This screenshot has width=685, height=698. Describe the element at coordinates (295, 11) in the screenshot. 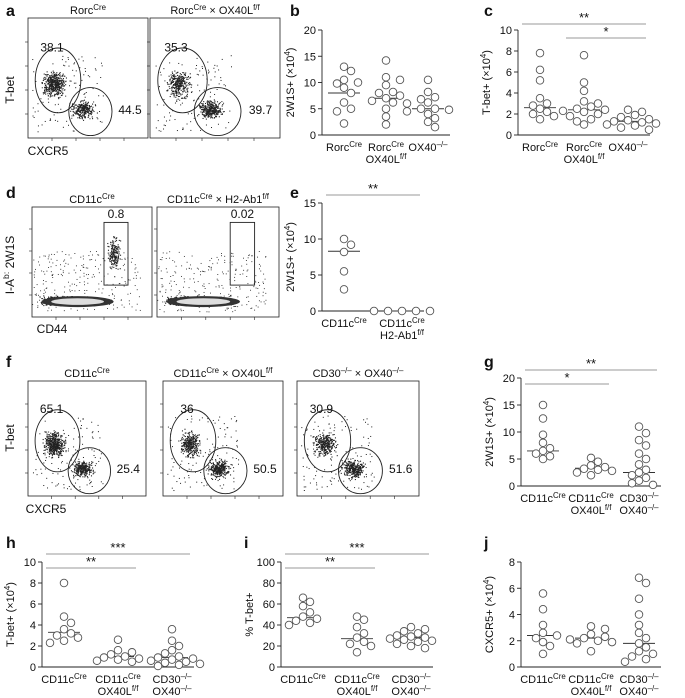

I see `panel-letter-b: b` at that location.